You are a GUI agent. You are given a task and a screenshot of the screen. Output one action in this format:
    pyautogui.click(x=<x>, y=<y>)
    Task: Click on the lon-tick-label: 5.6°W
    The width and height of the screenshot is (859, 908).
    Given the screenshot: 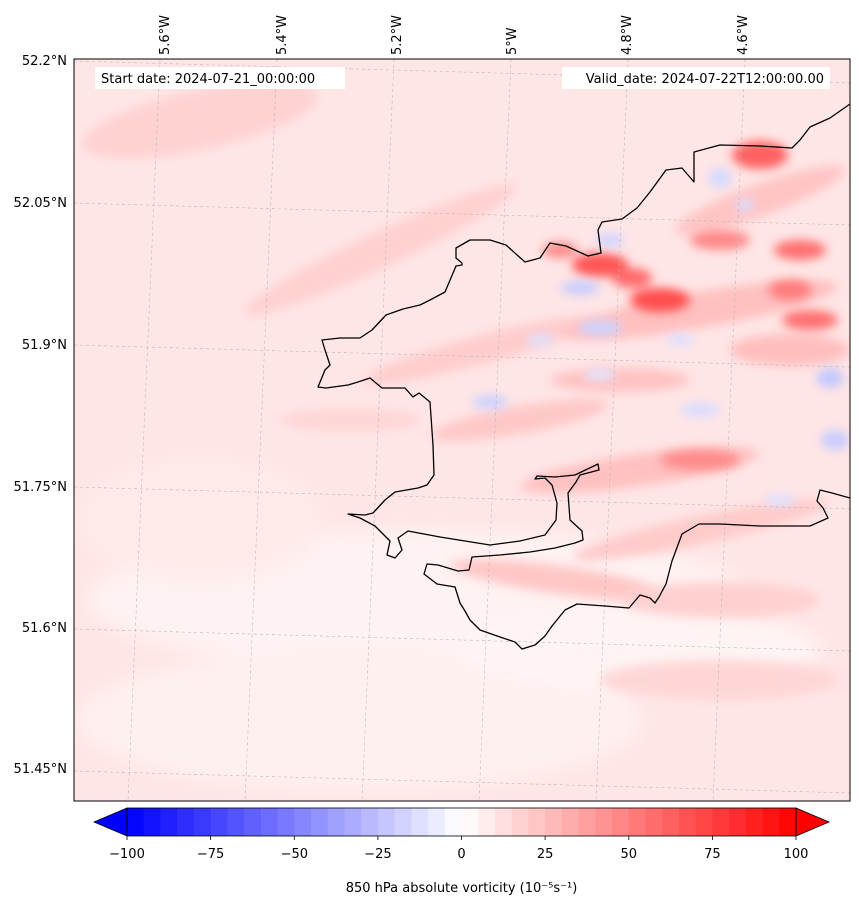 What is the action you would take?
    pyautogui.click(x=165, y=35)
    